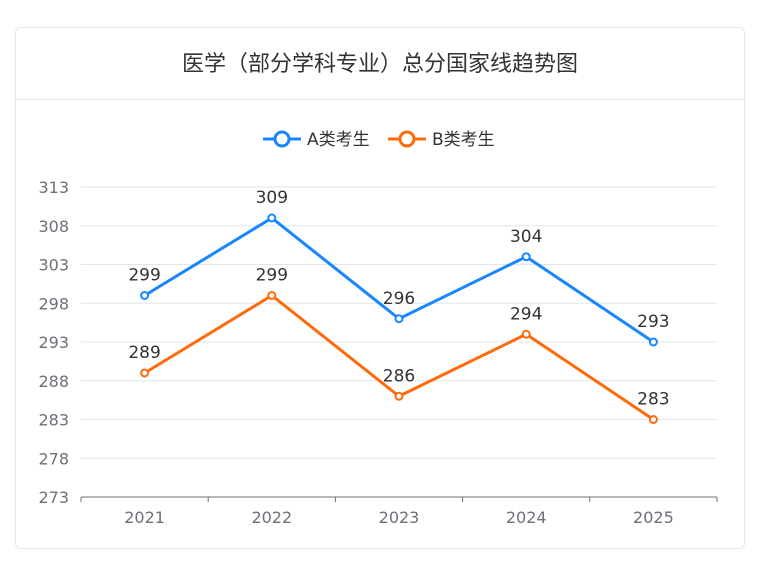 Image resolution: width=777 pixels, height=570 pixels. What do you see at coordinates (271, 517) in the screenshot?
I see `x-tick-label: 2022` at bounding box center [271, 517].